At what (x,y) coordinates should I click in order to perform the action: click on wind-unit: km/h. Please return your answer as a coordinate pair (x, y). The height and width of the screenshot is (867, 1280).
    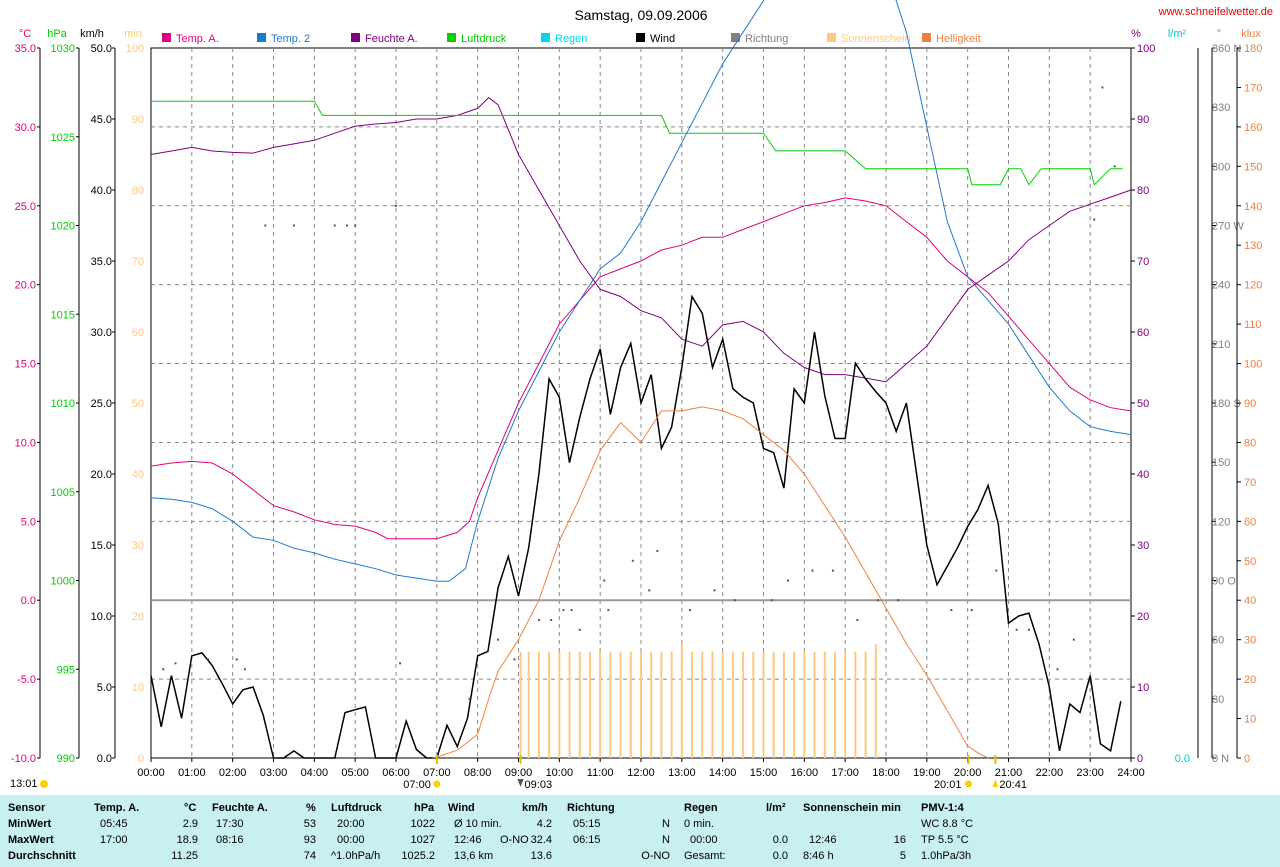
    Looking at the image, I should click on (92, 34).